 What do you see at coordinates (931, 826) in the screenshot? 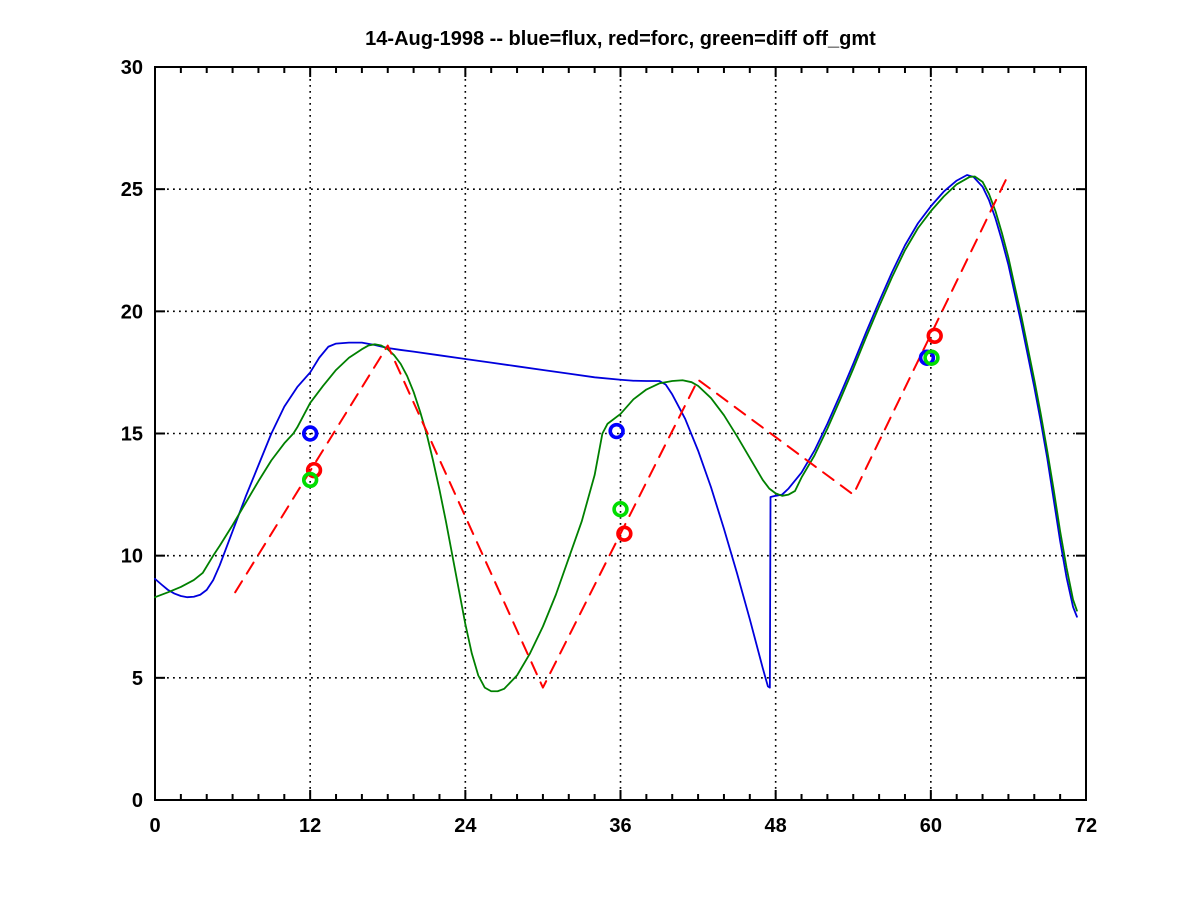
I see `x-tick-label: 60` at bounding box center [931, 826].